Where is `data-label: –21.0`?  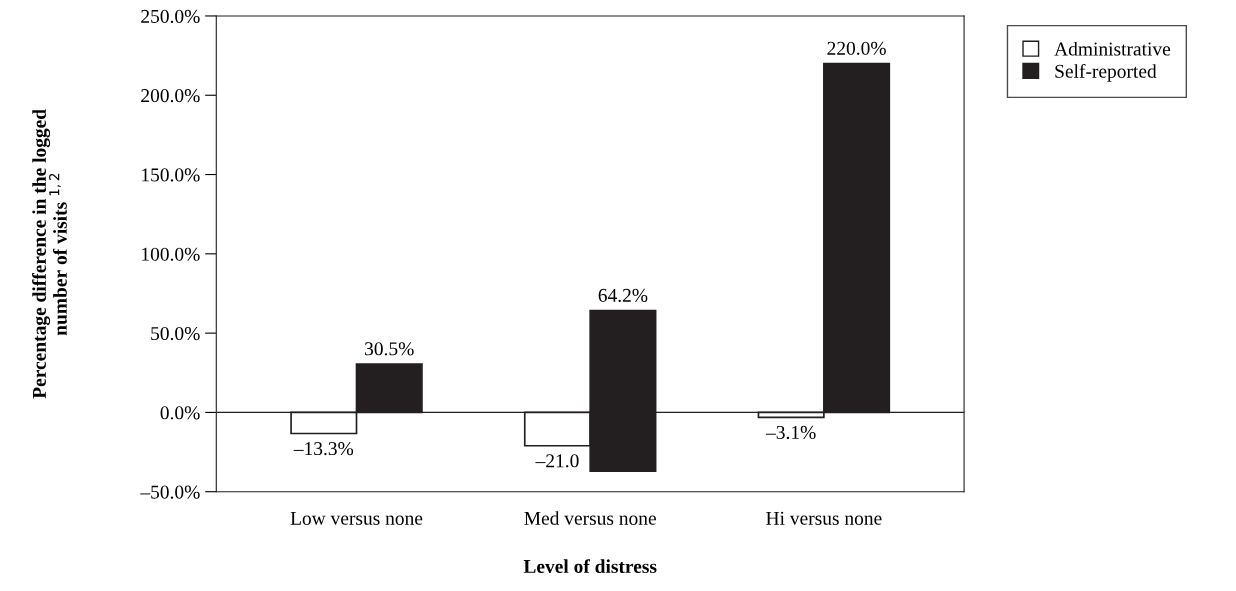
data-label: –21.0 is located at coordinates (557, 461).